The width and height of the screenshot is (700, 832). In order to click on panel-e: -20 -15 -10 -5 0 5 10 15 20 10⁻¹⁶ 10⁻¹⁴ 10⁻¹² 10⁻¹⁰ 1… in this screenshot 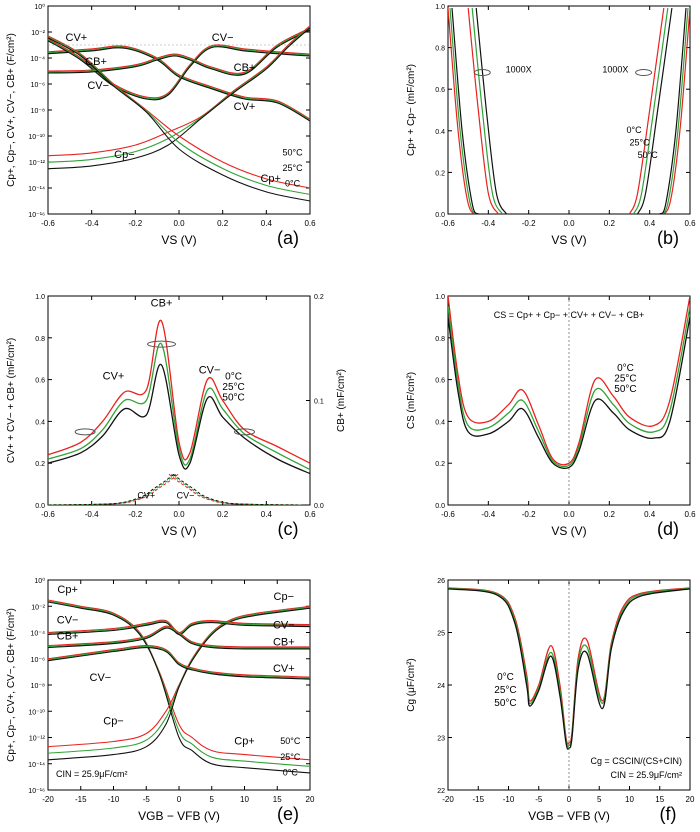, I will do `click(160, 700)`.